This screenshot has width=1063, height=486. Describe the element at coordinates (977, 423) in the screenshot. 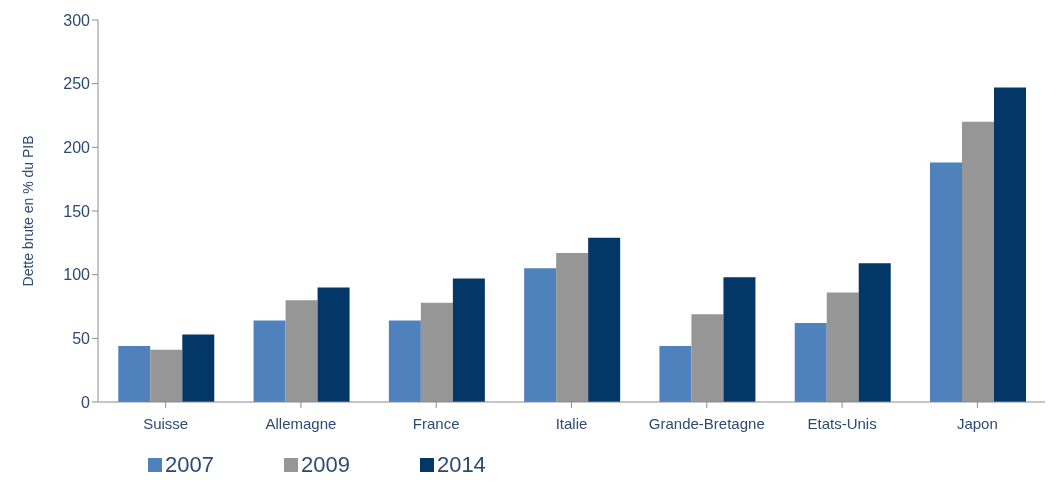

I see `x-tick-label: Japon` at that location.